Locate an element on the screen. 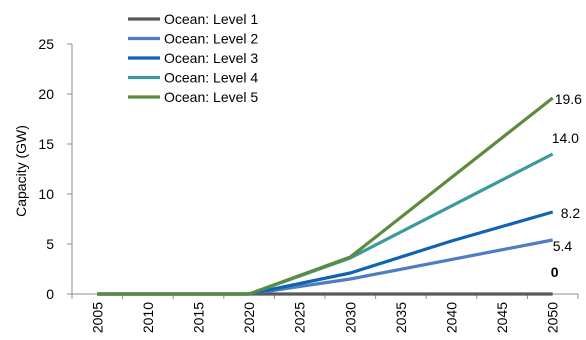 Image resolution: width=586 pixels, height=340 pixels. legend-label-level-5: Ocean: Level 5 is located at coordinates (211, 97).